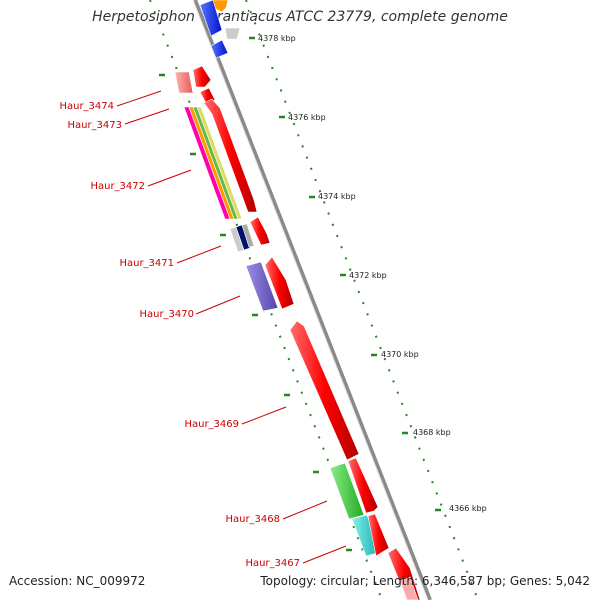 This screenshot has height=600, width=600. I want to click on accession-text: Accession: NC_009972, so click(77, 581).